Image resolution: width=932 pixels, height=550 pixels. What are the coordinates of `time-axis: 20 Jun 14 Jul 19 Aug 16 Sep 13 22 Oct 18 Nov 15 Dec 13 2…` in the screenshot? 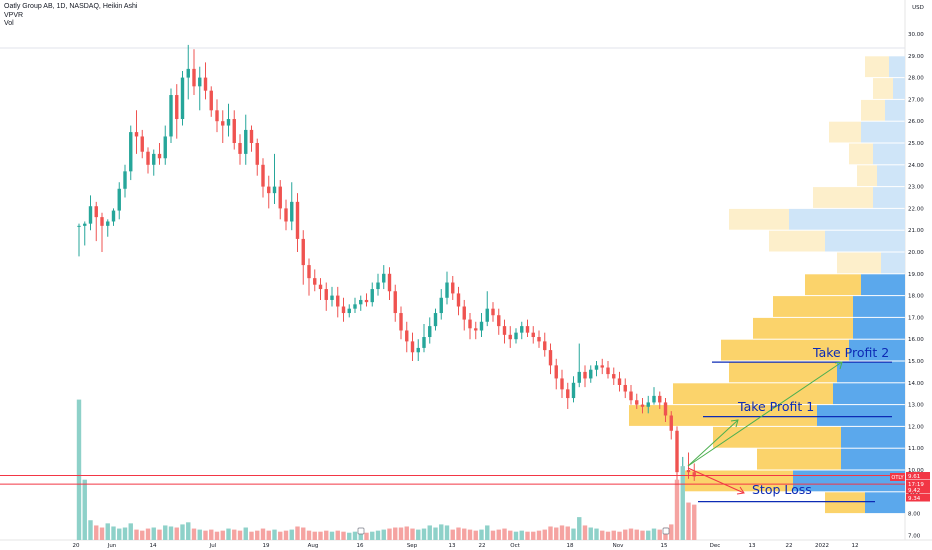 It's located at (466, 546).